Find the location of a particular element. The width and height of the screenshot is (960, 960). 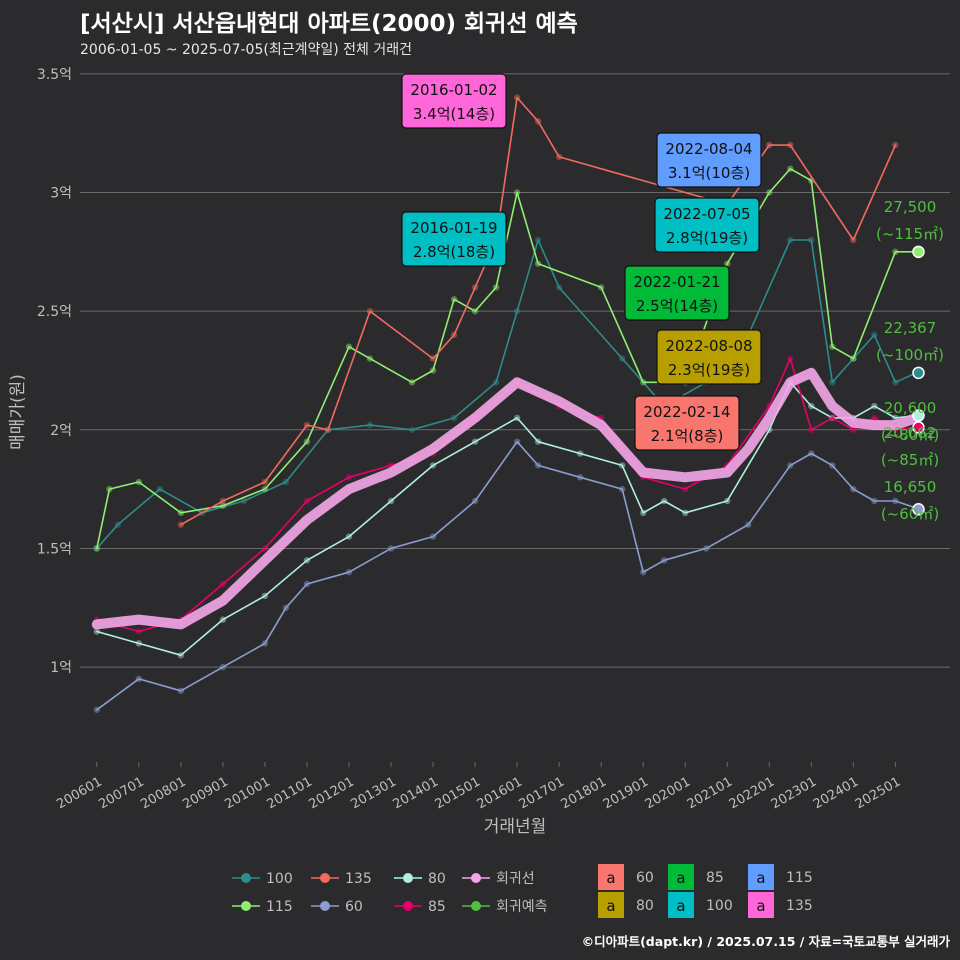

x-tick-label: 201501 is located at coordinates (458, 793).